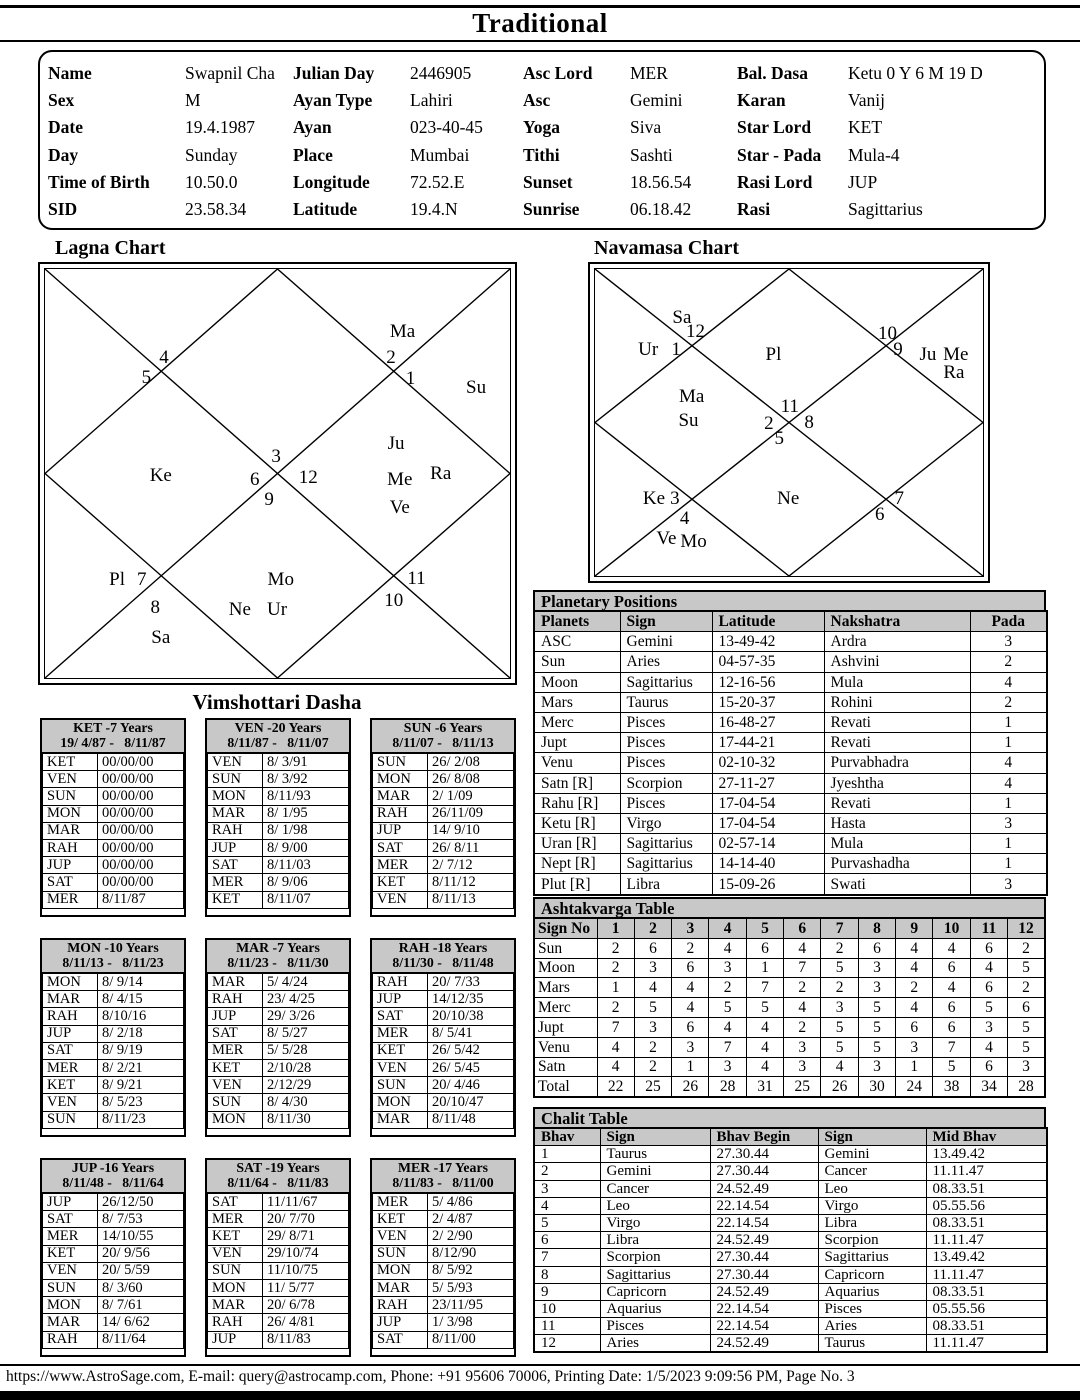 This screenshot has height=1400, width=1080. What do you see at coordinates (170, 103) in the screenshot?
I see `birth-info-row: Sex M` at bounding box center [170, 103].